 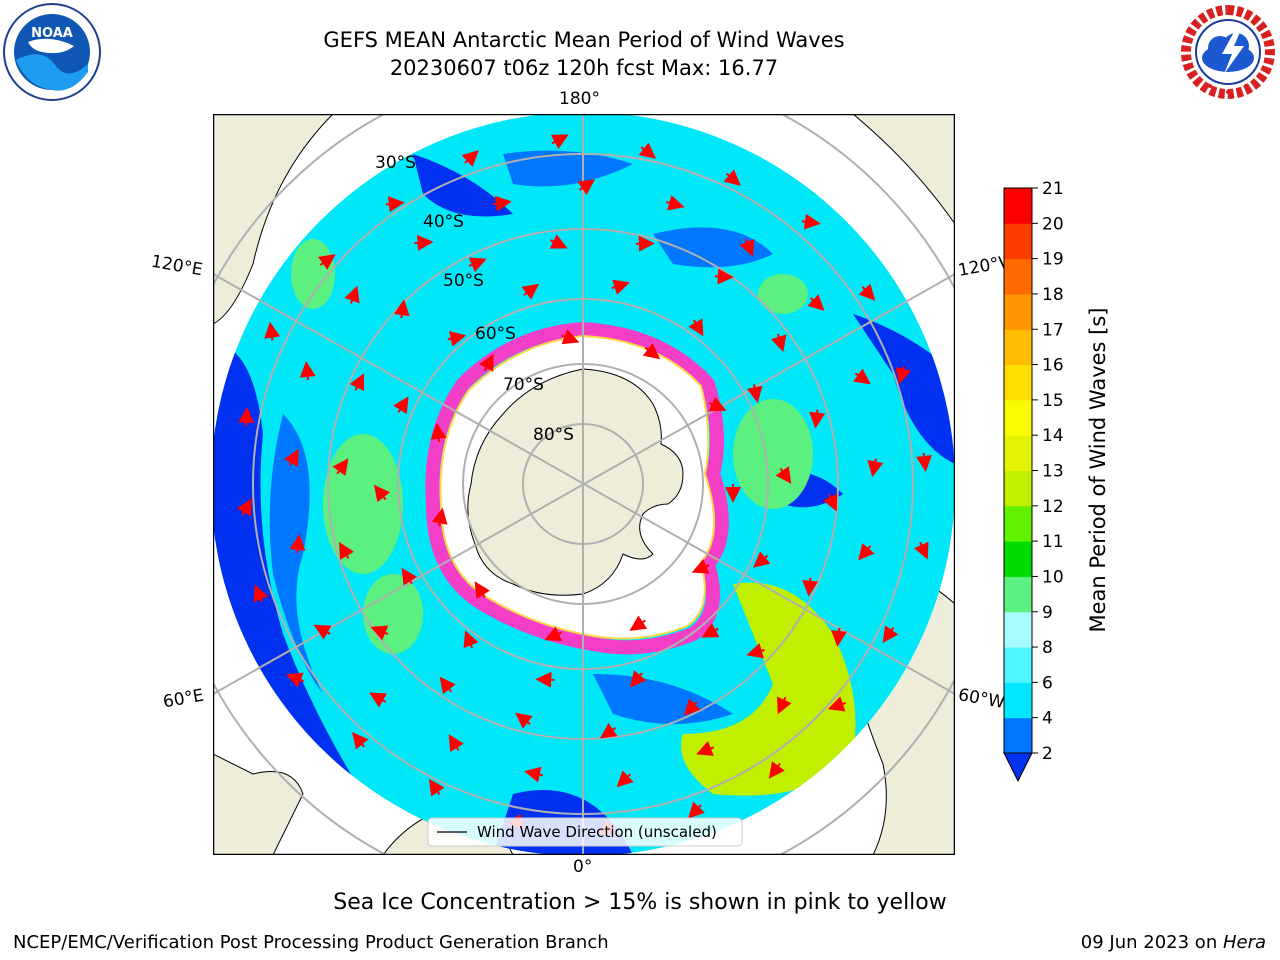 I want to click on map-legend: Wind Wave Direction (unscaled), so click(x=585, y=832).